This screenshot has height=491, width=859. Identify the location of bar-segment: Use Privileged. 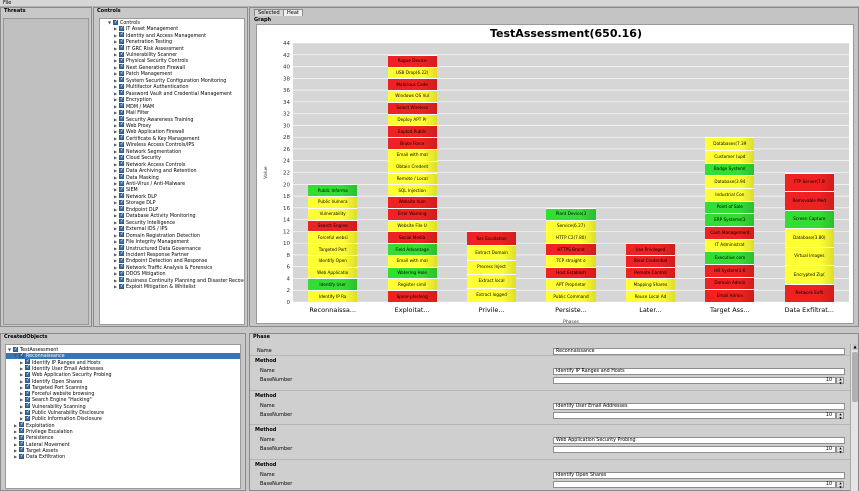
(650, 249).